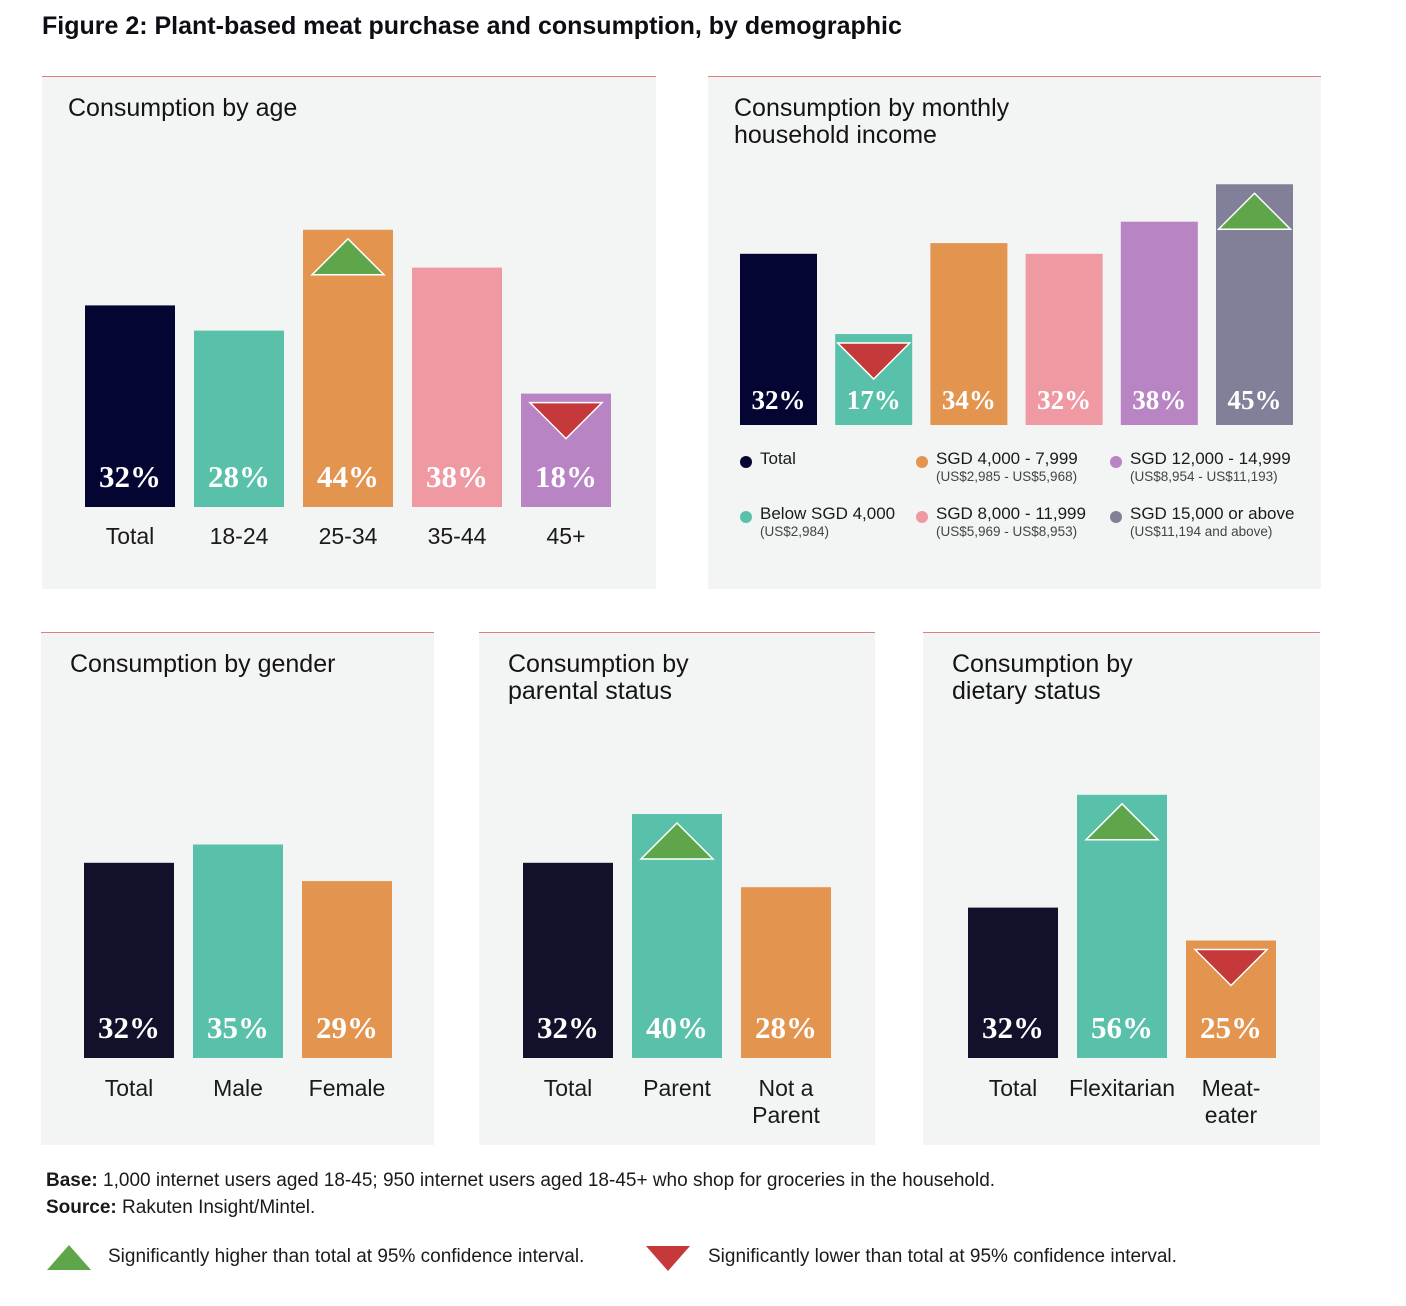  What do you see at coordinates (129, 1027) in the screenshot?
I see `value-label-gender-0: 32%` at bounding box center [129, 1027].